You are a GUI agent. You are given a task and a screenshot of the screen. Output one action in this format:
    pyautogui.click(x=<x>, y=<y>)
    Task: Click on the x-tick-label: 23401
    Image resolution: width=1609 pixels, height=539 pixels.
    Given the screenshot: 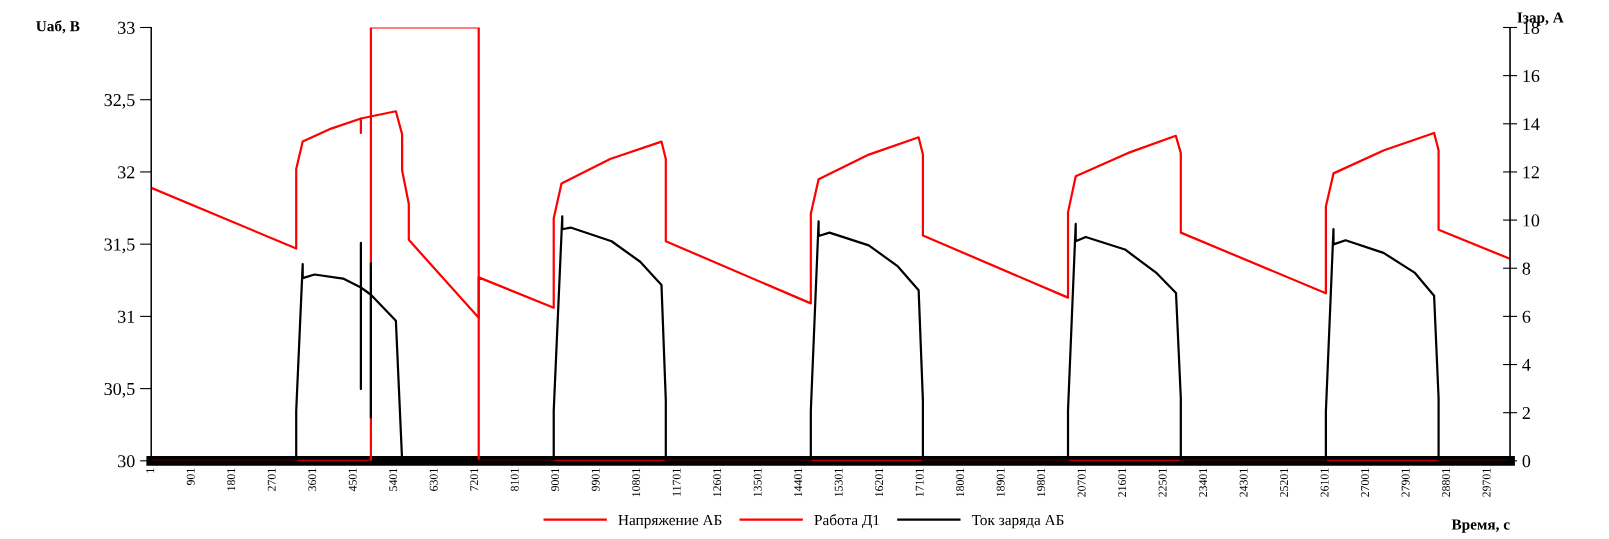 What is the action you would take?
    pyautogui.click(x=1203, y=482)
    